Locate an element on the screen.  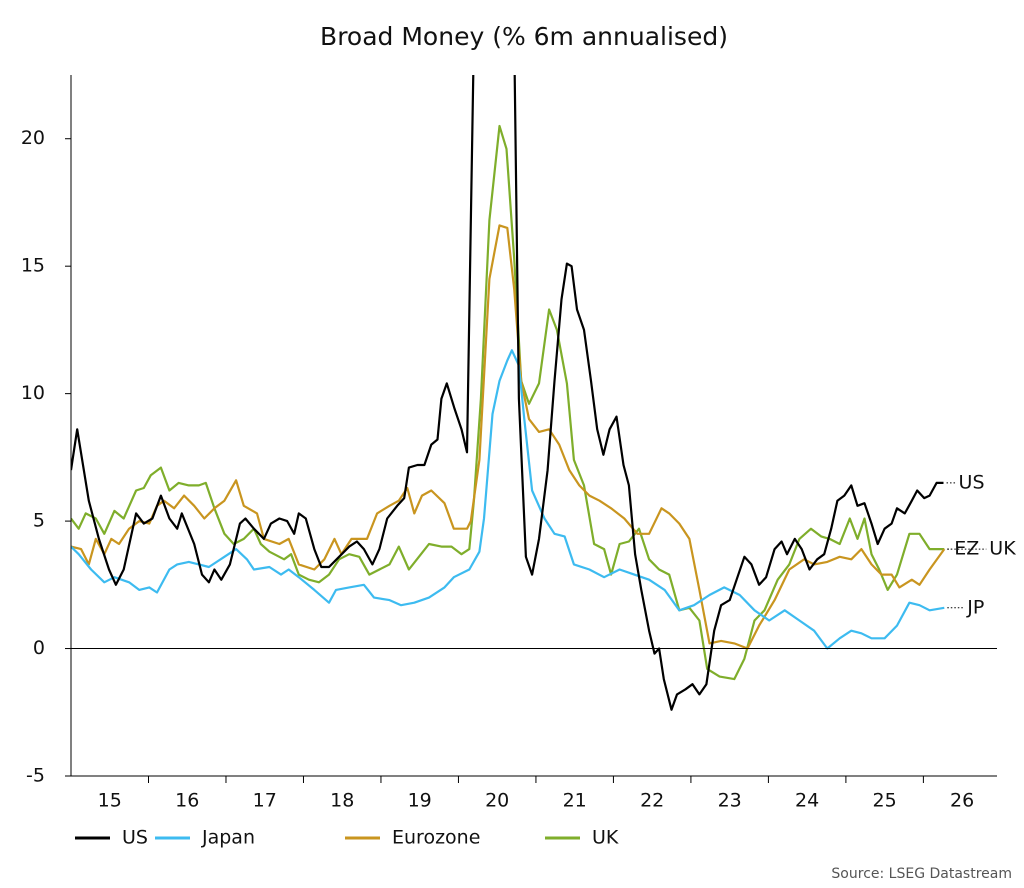
end-label: JP is located at coordinates (975, 607).